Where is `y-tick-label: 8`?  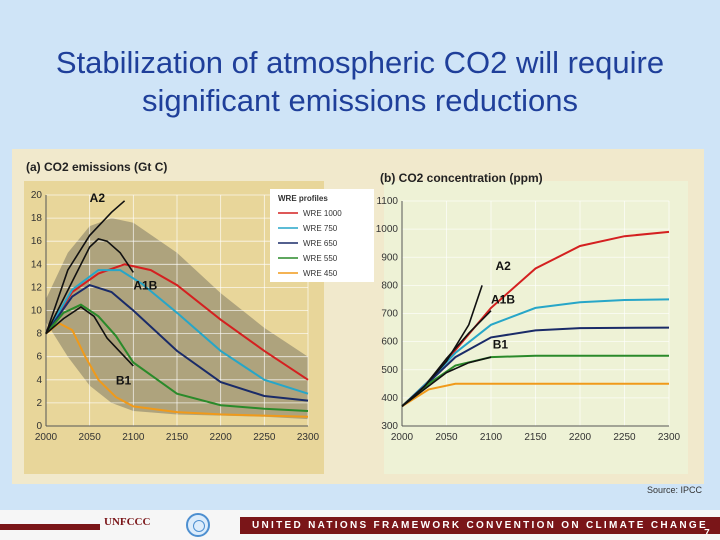 y-tick-label: 8 is located at coordinates (39, 334).